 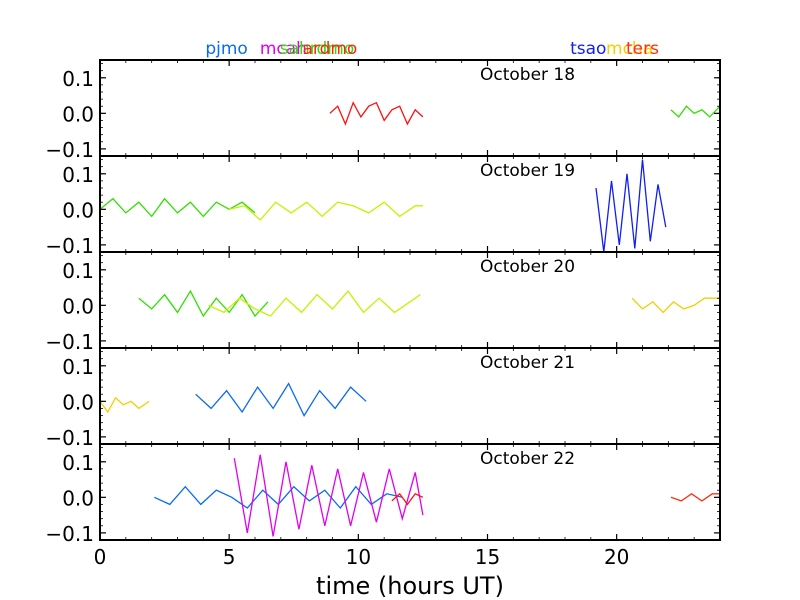 What do you see at coordinates (616, 557) in the screenshot?
I see `x-tick-label: 20` at bounding box center [616, 557].